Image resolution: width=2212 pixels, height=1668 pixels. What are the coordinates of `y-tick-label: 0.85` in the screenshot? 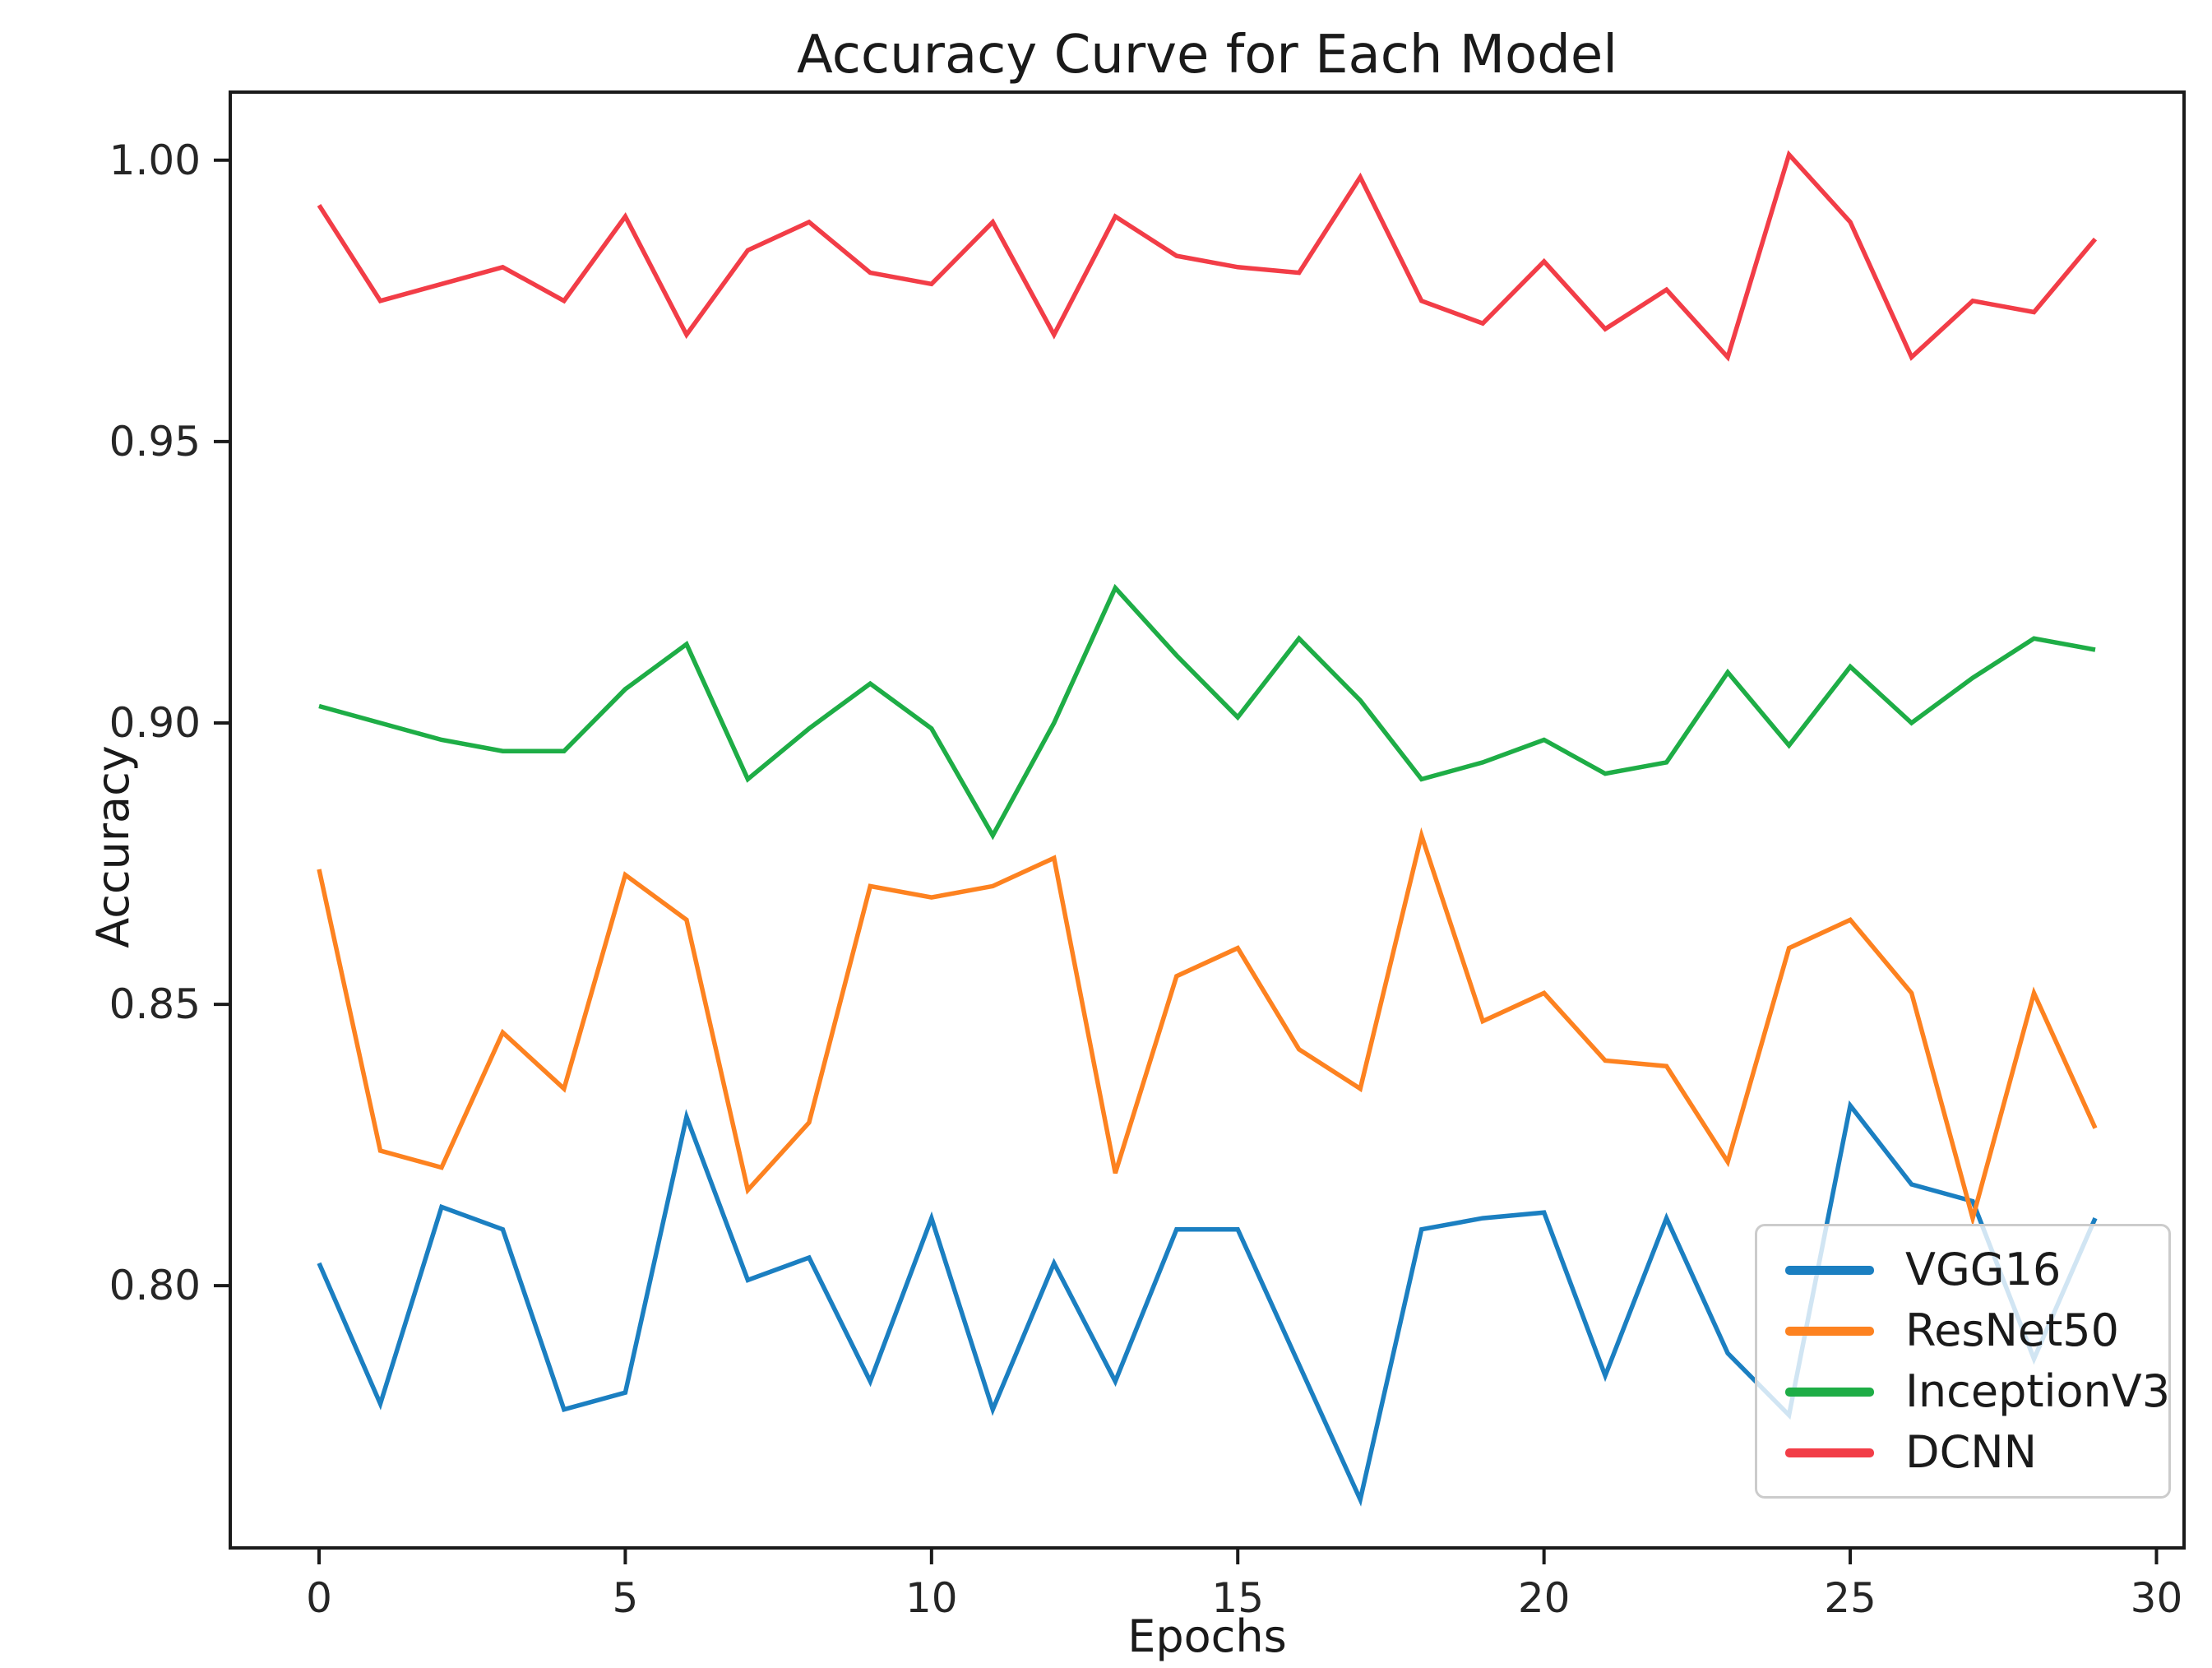 It's located at (155, 1004).